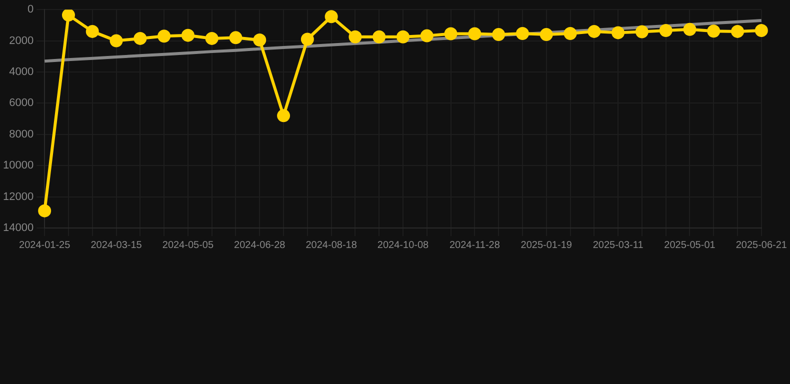 Image resolution: width=790 pixels, height=384 pixels. Describe the element at coordinates (18, 166) in the screenshot. I see `y-tick-label: 10000` at that location.